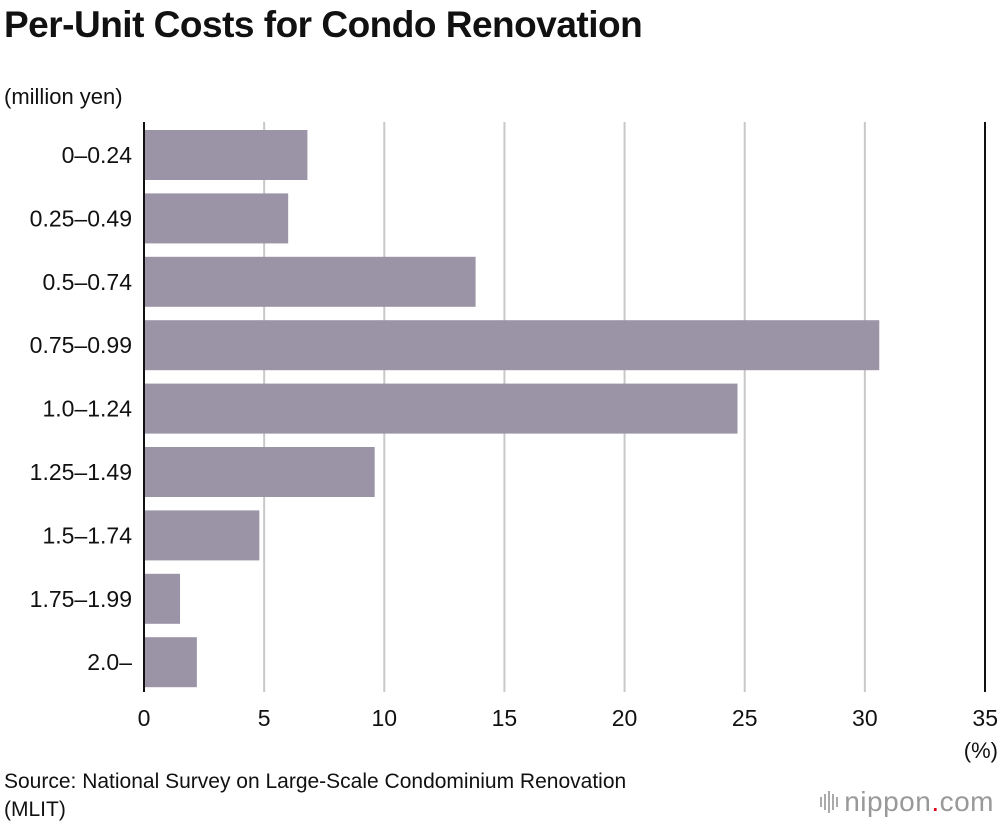 Image resolution: width=1000 pixels, height=826 pixels. What do you see at coordinates (865, 718) in the screenshot?
I see `x-tick-label: 30` at bounding box center [865, 718].